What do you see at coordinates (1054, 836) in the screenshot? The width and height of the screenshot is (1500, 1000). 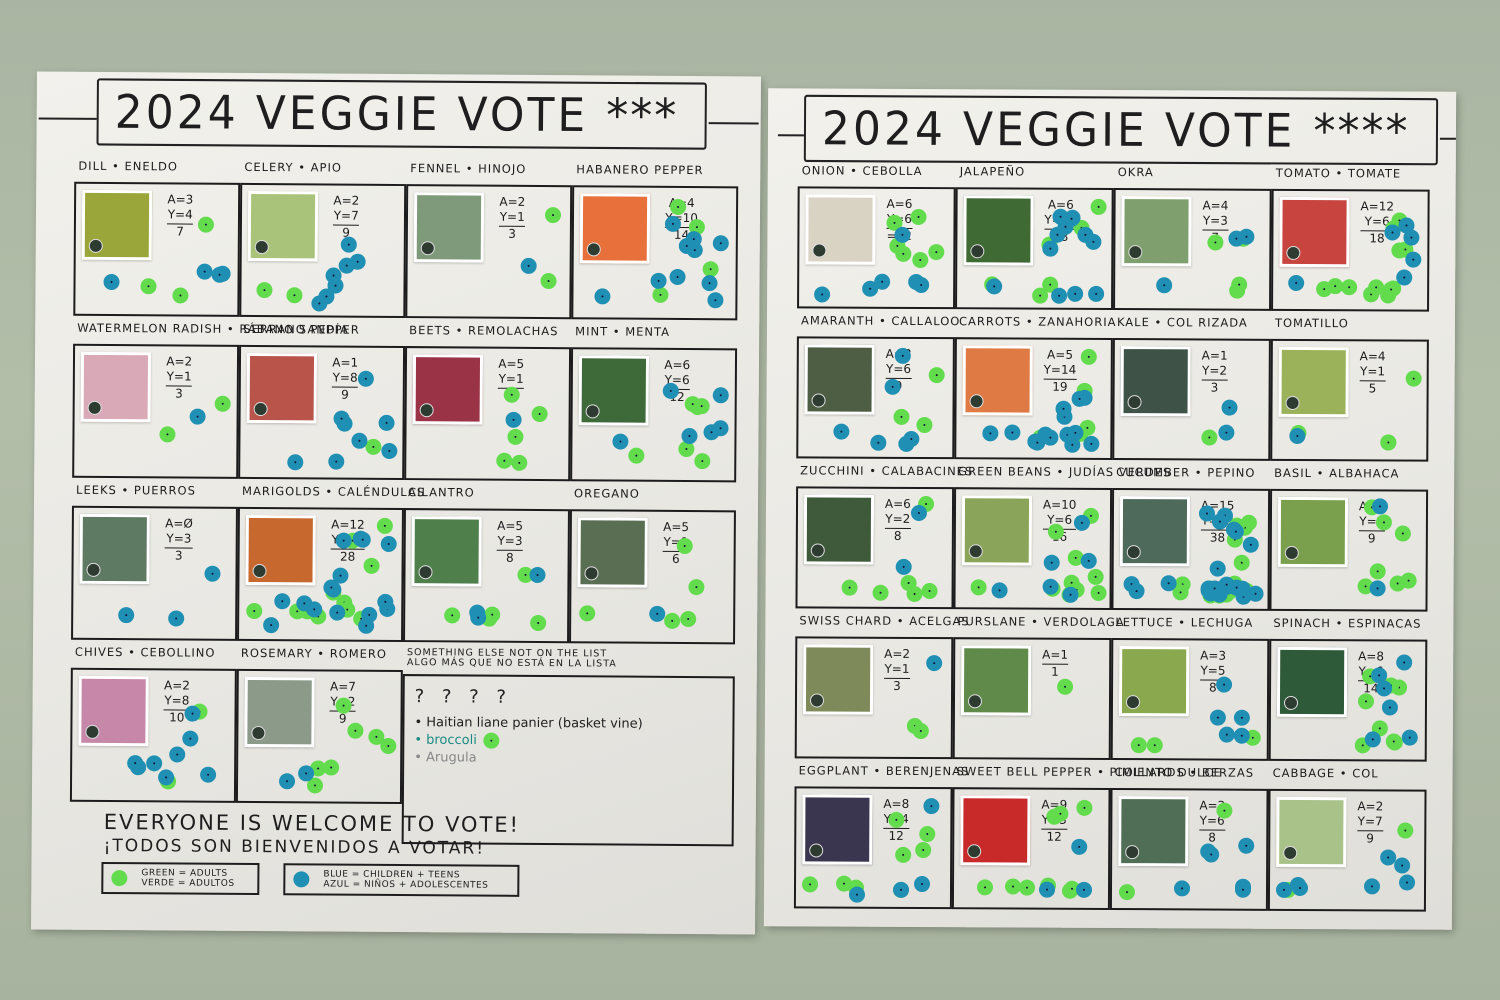 I see `total-count: 12` at bounding box center [1054, 836].